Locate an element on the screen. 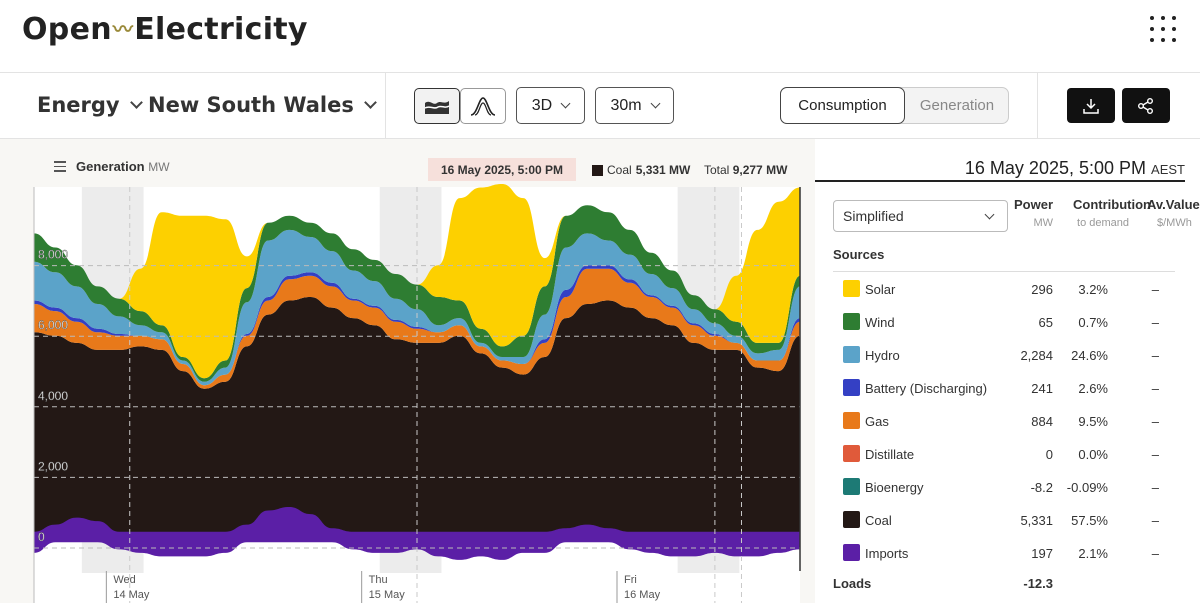 This screenshot has width=1200, height=603. metric-label: Energy is located at coordinates (78, 105).